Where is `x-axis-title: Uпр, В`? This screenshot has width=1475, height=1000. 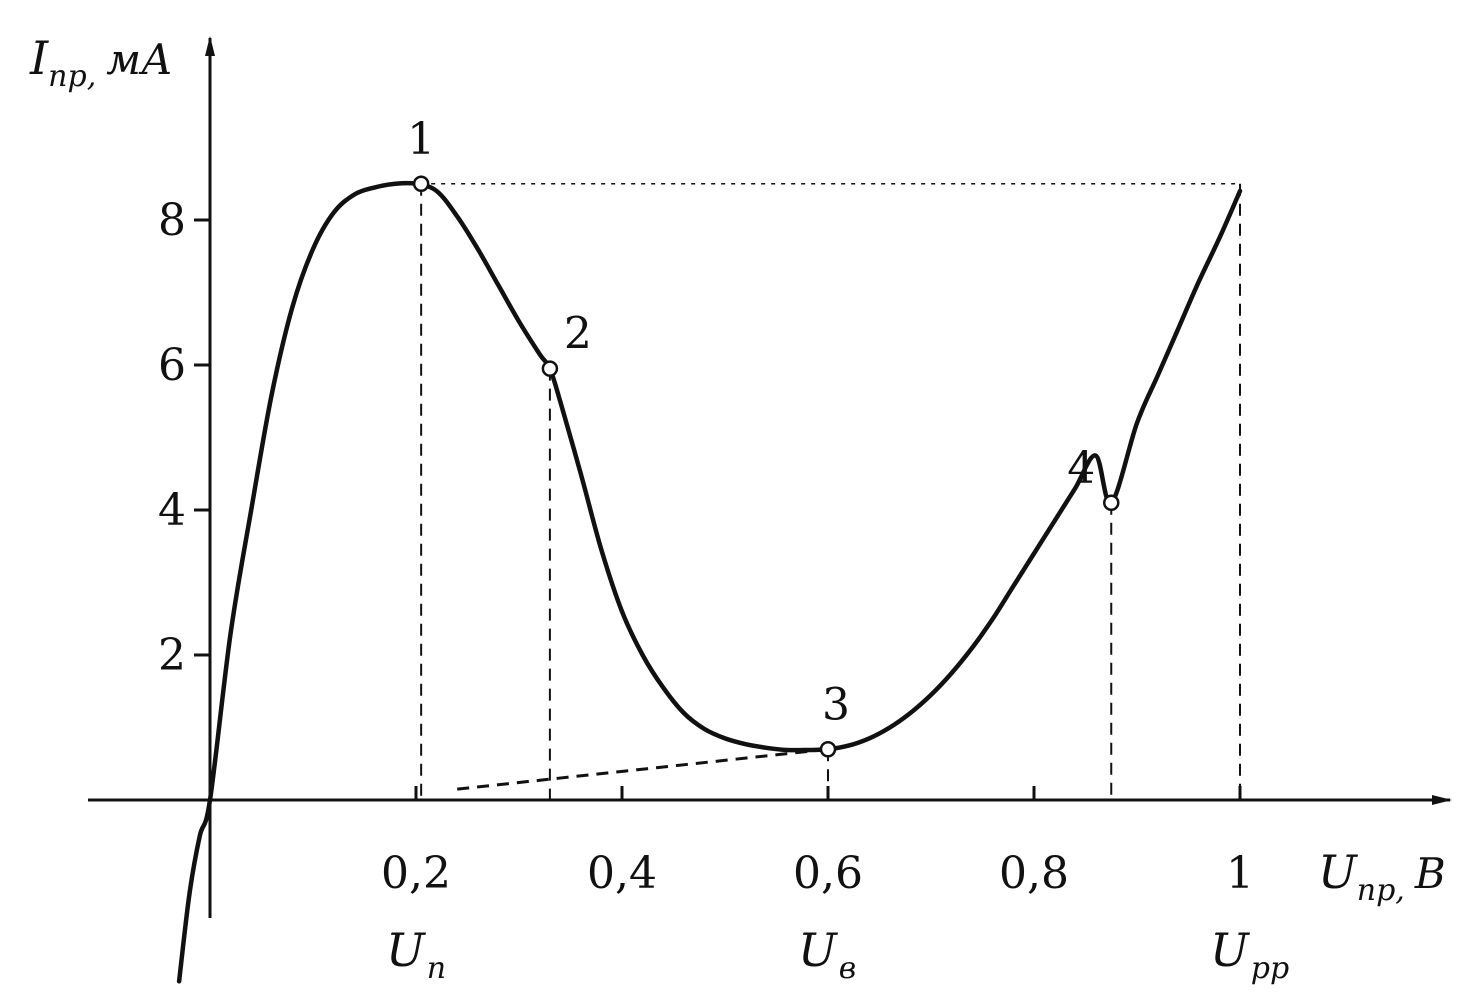 x-axis-title: Uпр, В is located at coordinates (1382, 876).